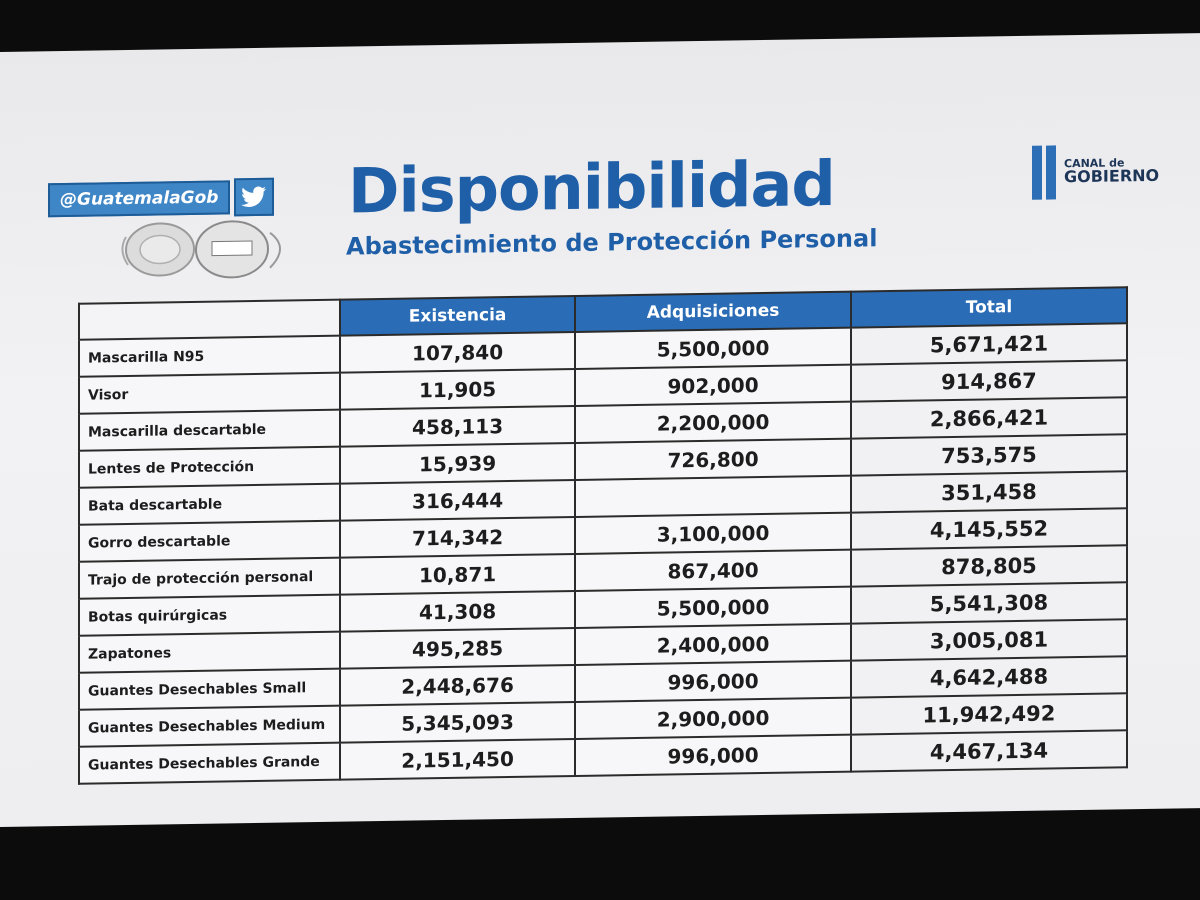 The width and height of the screenshot is (1200, 900). I want to click on cell-total: 2,866,421, so click(988, 418).